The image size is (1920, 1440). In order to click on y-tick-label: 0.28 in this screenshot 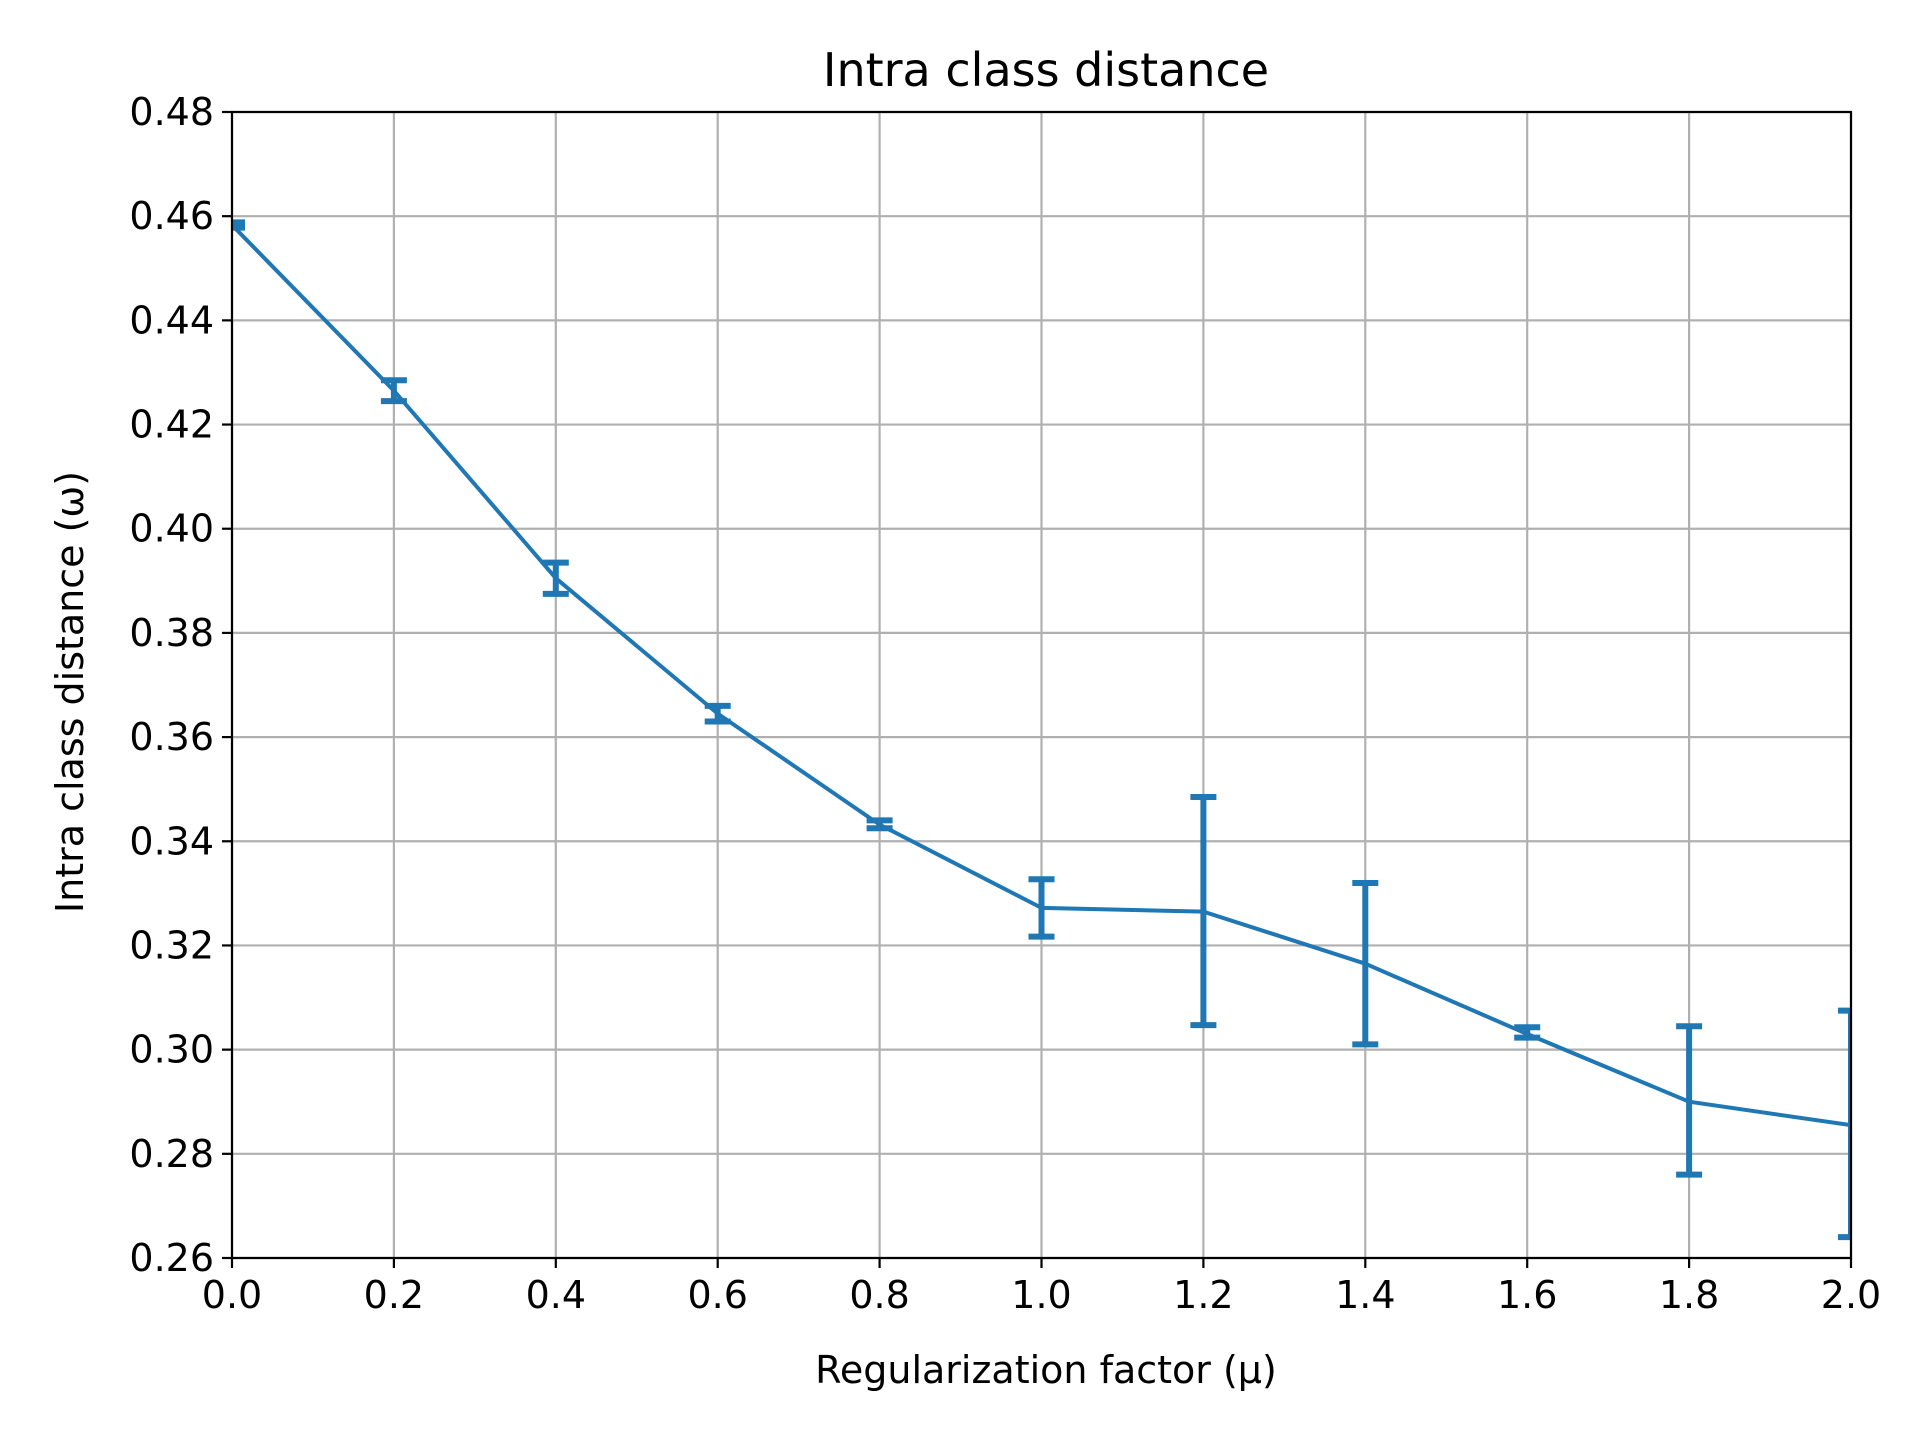, I will do `click(171, 1154)`.